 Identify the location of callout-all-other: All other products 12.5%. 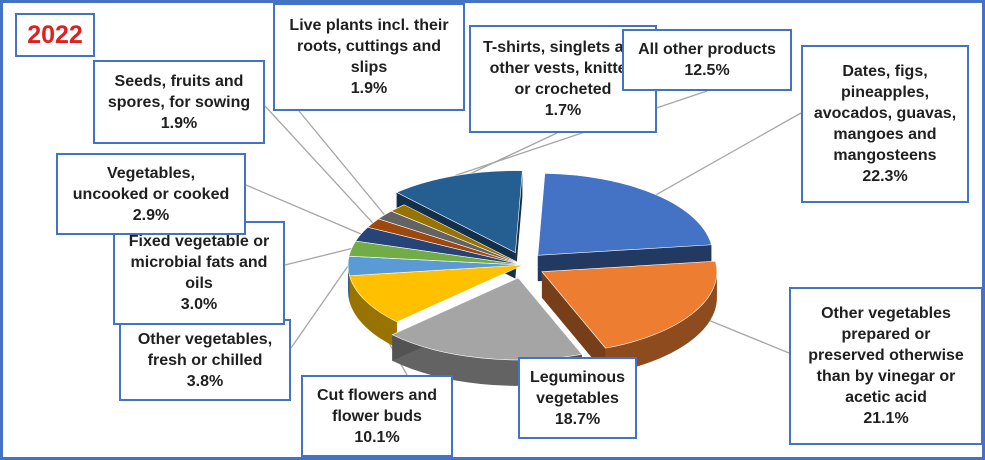
(707, 60).